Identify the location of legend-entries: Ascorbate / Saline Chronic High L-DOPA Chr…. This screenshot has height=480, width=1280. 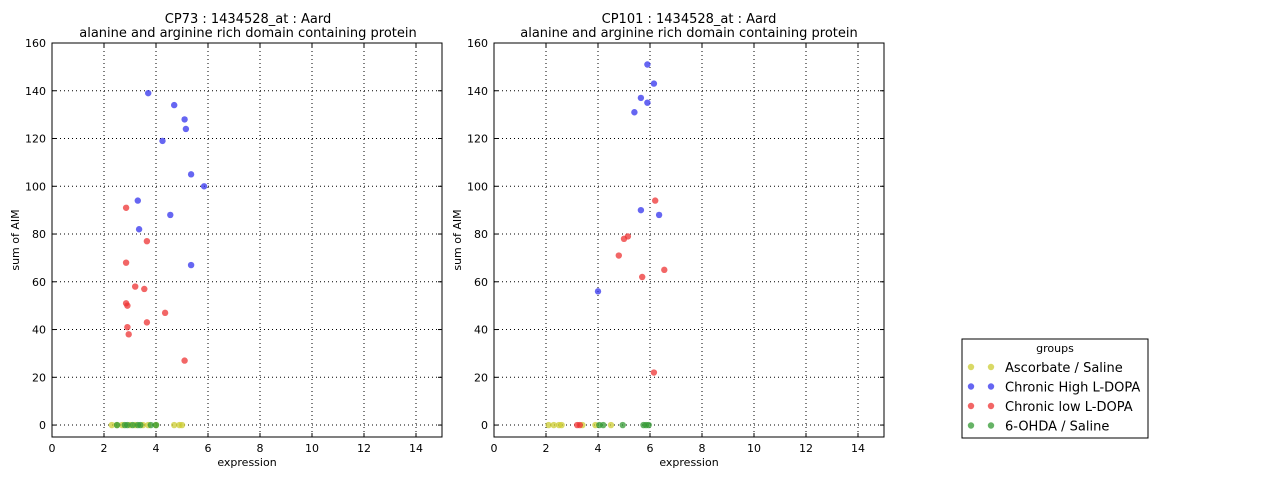
(1053, 398).